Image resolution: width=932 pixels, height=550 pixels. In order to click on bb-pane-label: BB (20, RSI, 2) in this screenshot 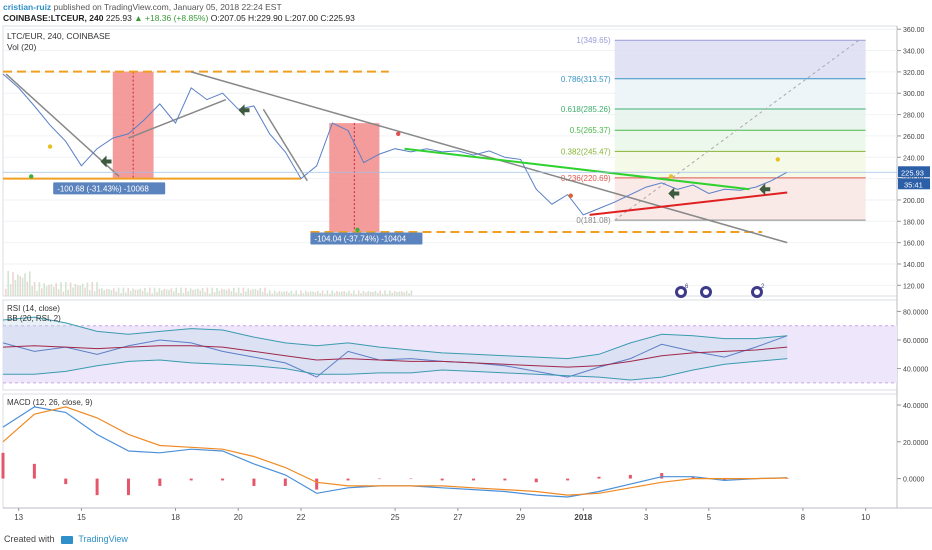, I will do `click(34, 318)`.